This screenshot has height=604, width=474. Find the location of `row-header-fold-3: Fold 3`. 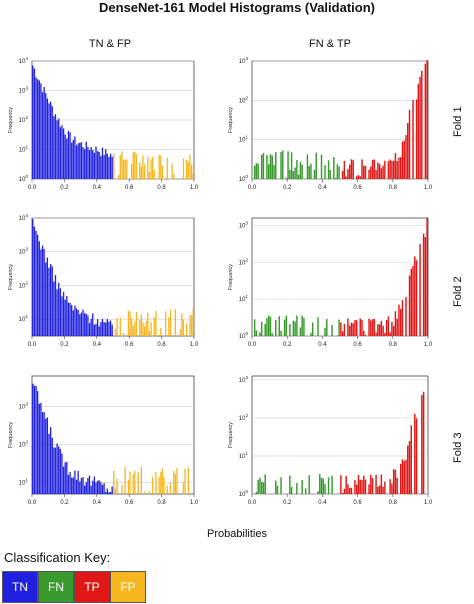

row-header-fold-3: Fold 3 is located at coordinates (458, 448).